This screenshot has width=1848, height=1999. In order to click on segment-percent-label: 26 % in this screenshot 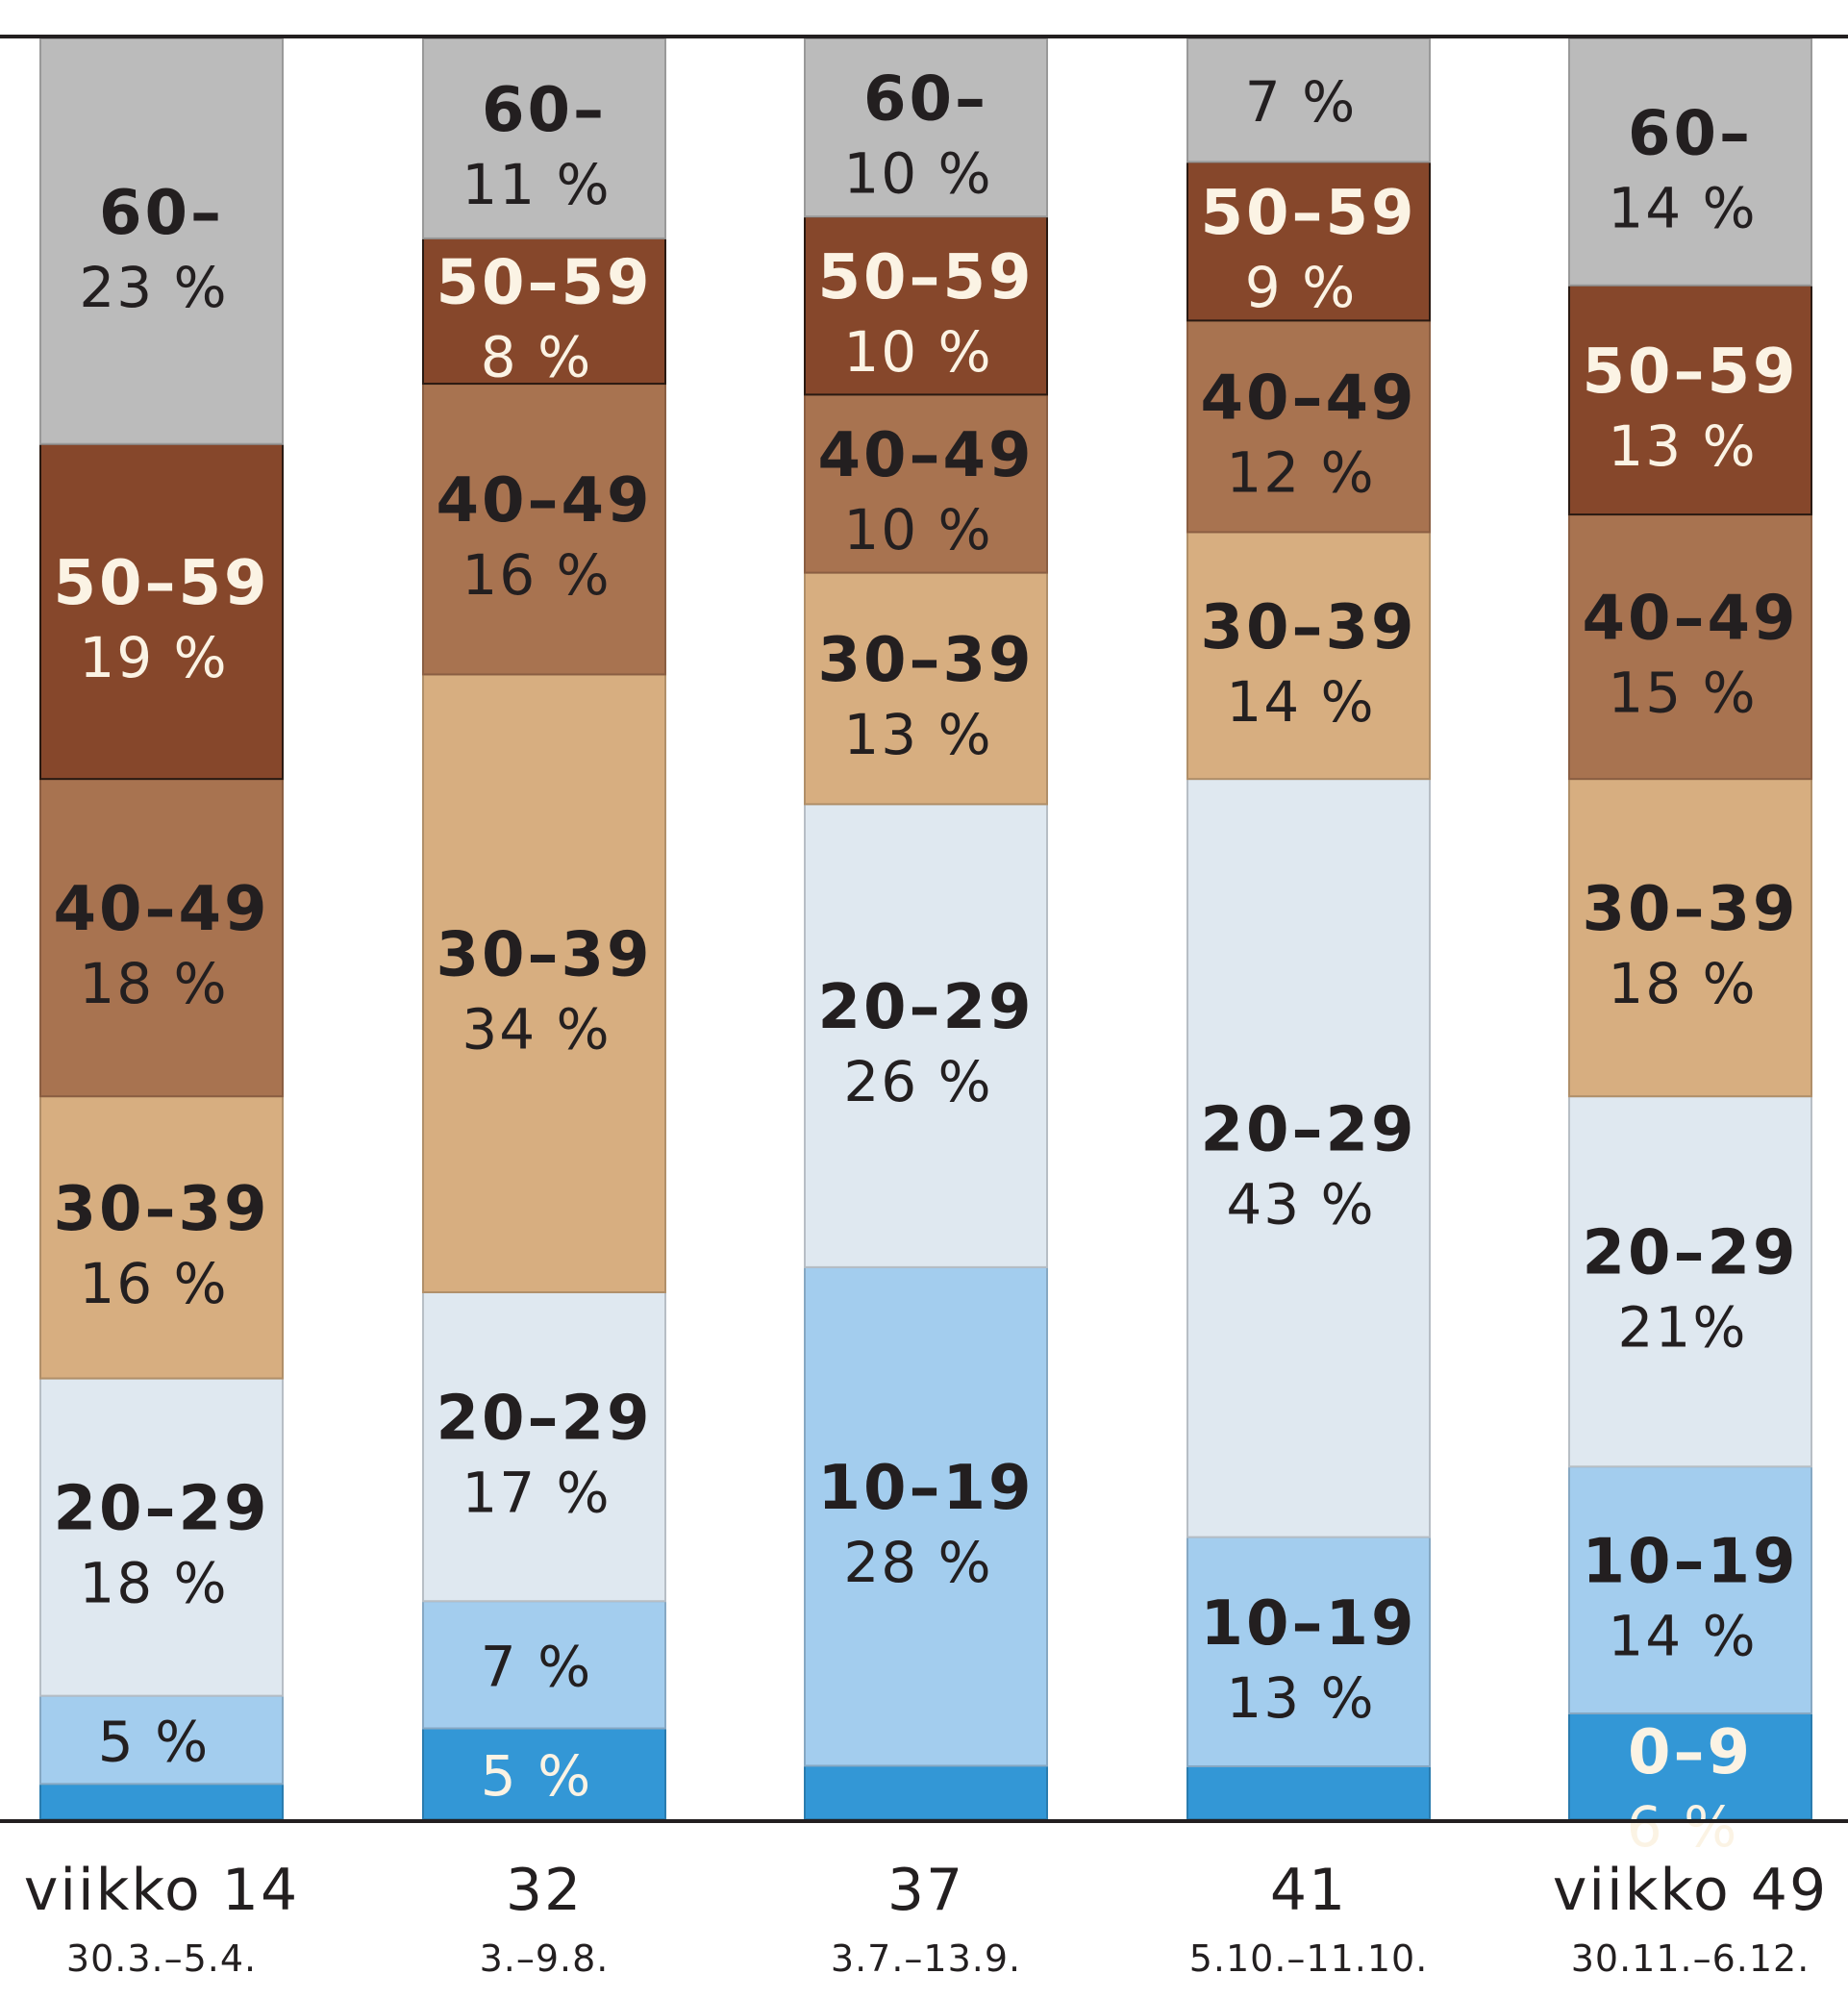, I will do `click(917, 1082)`.